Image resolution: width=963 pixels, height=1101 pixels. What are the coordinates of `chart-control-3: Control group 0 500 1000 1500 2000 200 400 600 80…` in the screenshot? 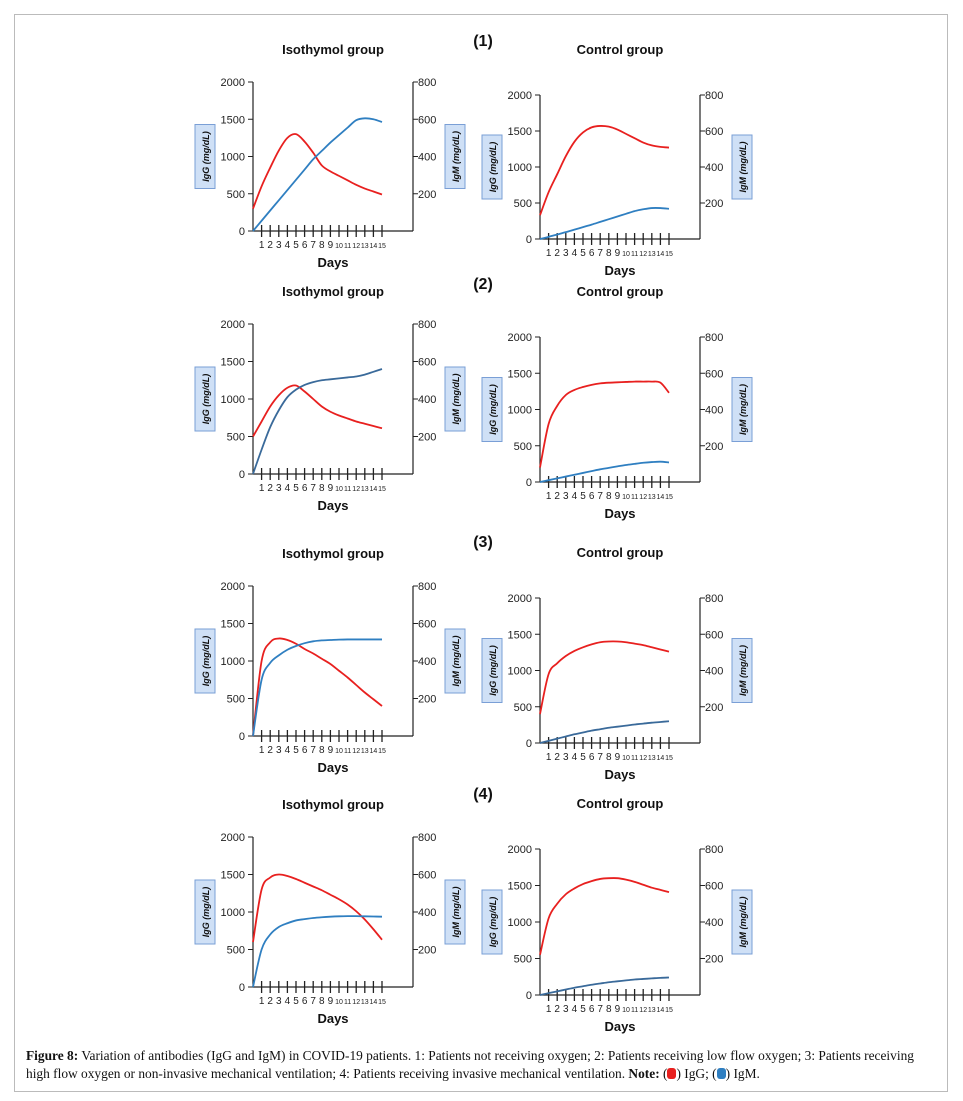 It's located at (617, 663).